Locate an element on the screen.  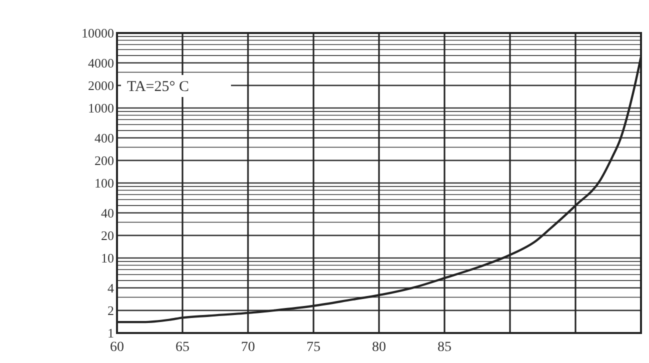
y-tick-label: 10000 is located at coordinates (98, 33).